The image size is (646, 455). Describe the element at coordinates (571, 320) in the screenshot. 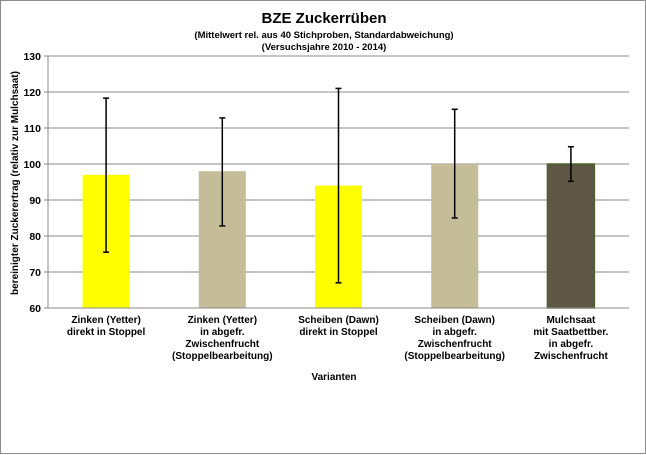

I see `x-tick-label: Mulchsaat` at that location.